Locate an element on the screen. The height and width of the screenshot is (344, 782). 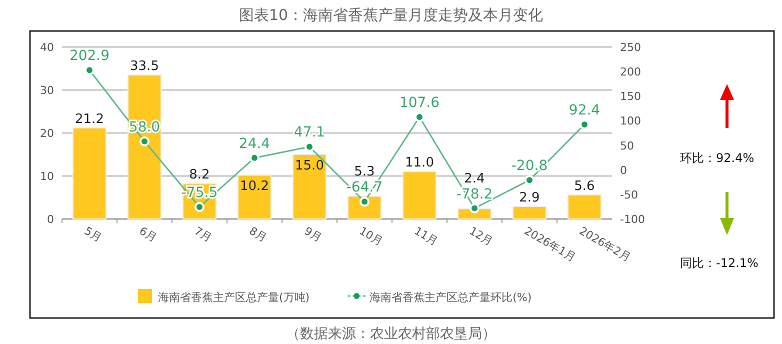
y-tick-label: 10 is located at coordinates (47, 176).